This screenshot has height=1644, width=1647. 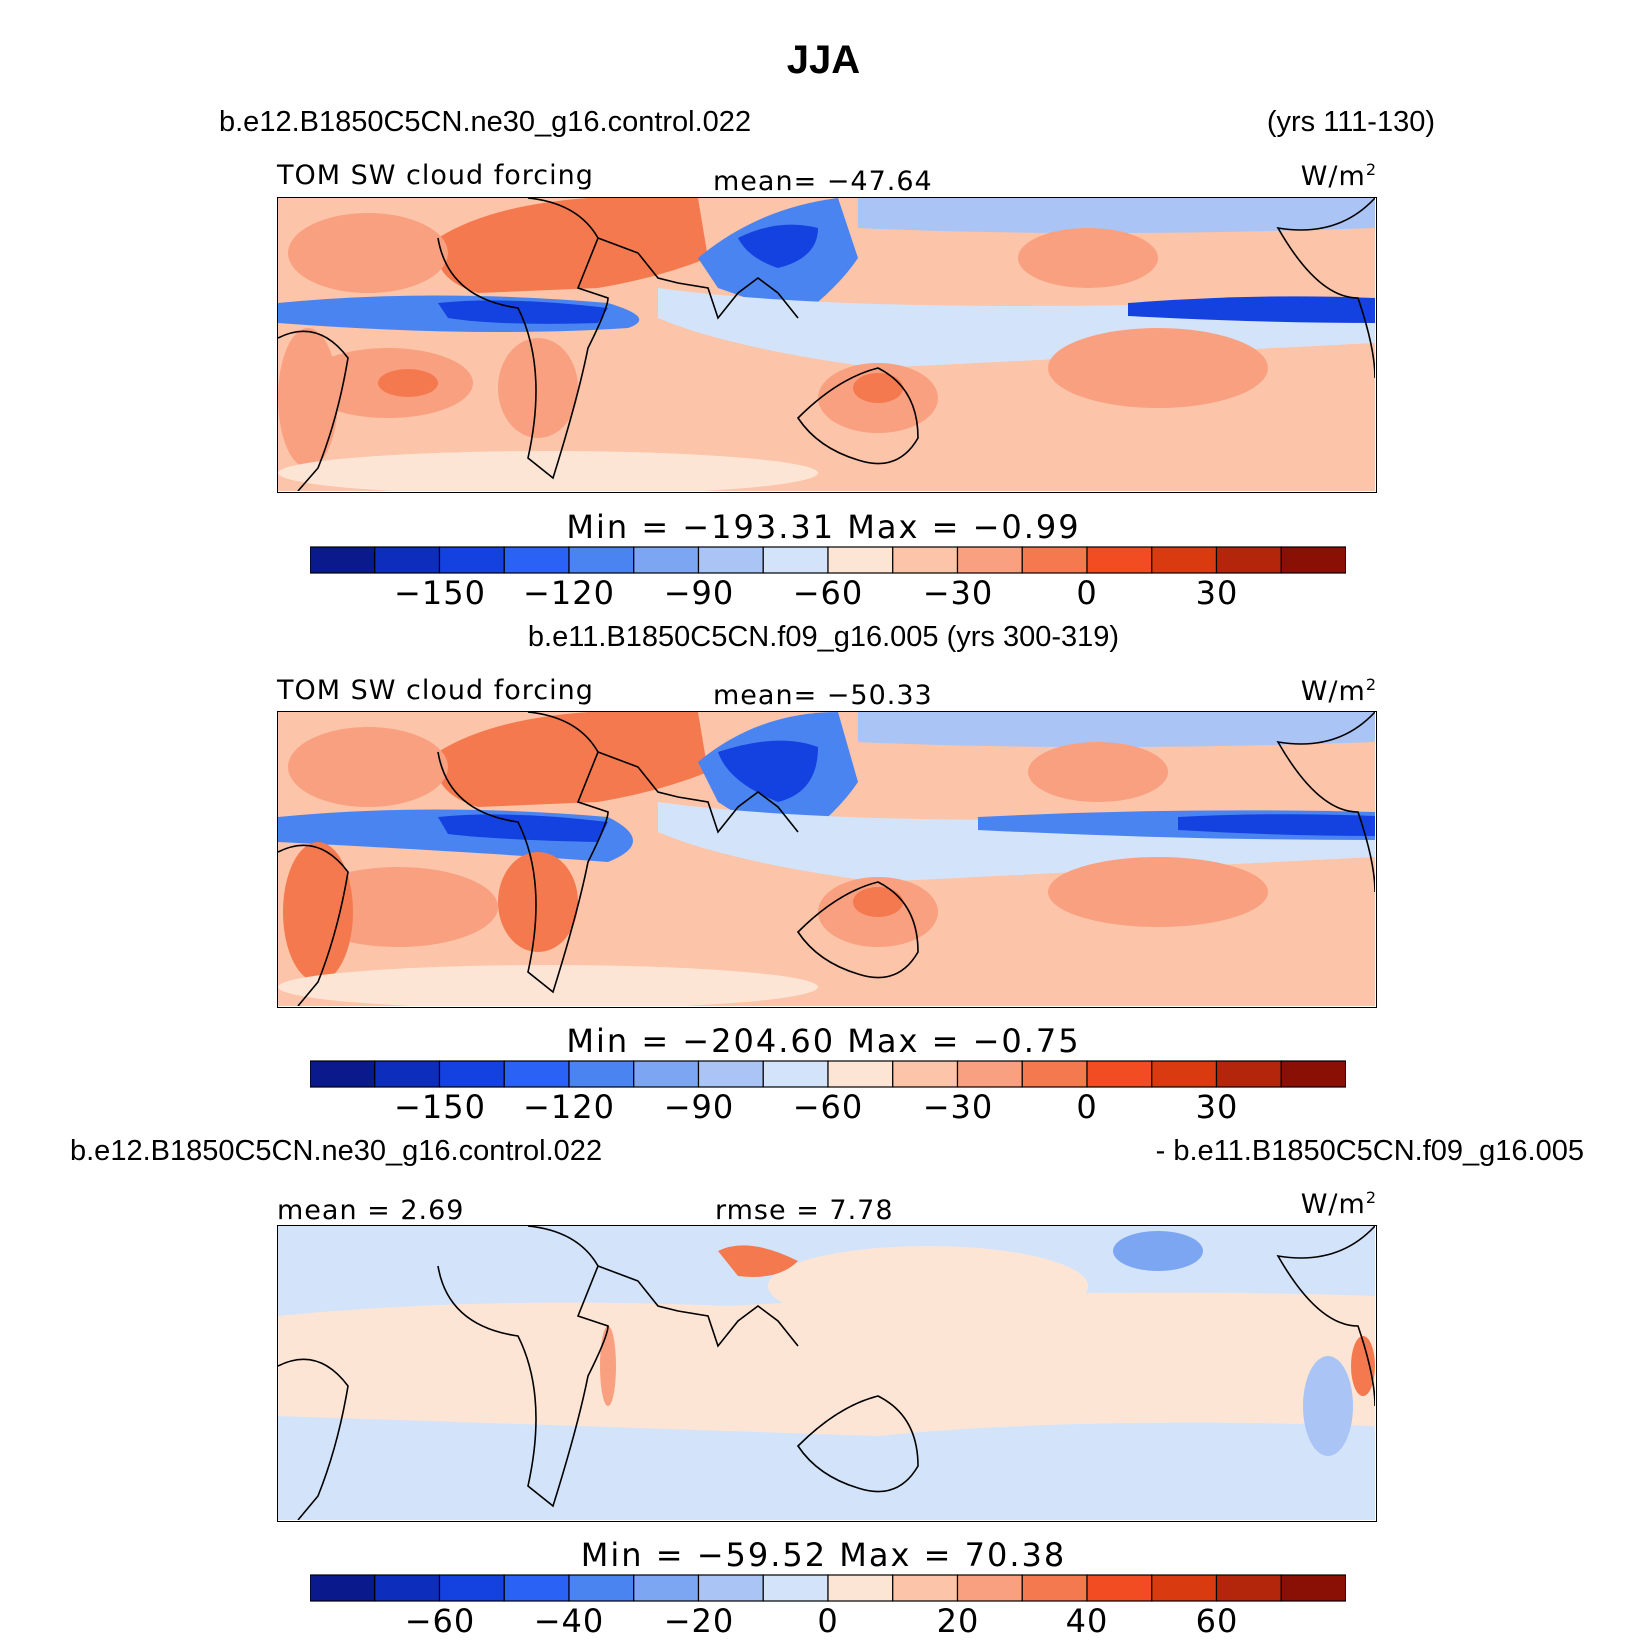 I want to click on panel1-coast-americas, so click(x=1325, y=288).